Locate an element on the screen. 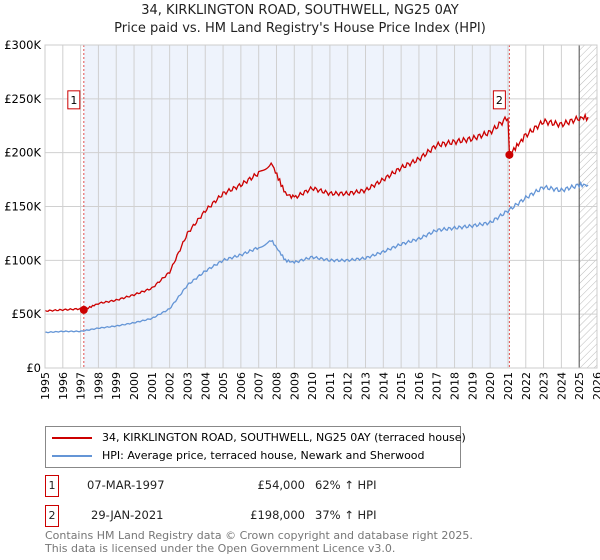 This screenshot has width=600, height=560. y-tick-label: £250K is located at coordinates (22, 99).